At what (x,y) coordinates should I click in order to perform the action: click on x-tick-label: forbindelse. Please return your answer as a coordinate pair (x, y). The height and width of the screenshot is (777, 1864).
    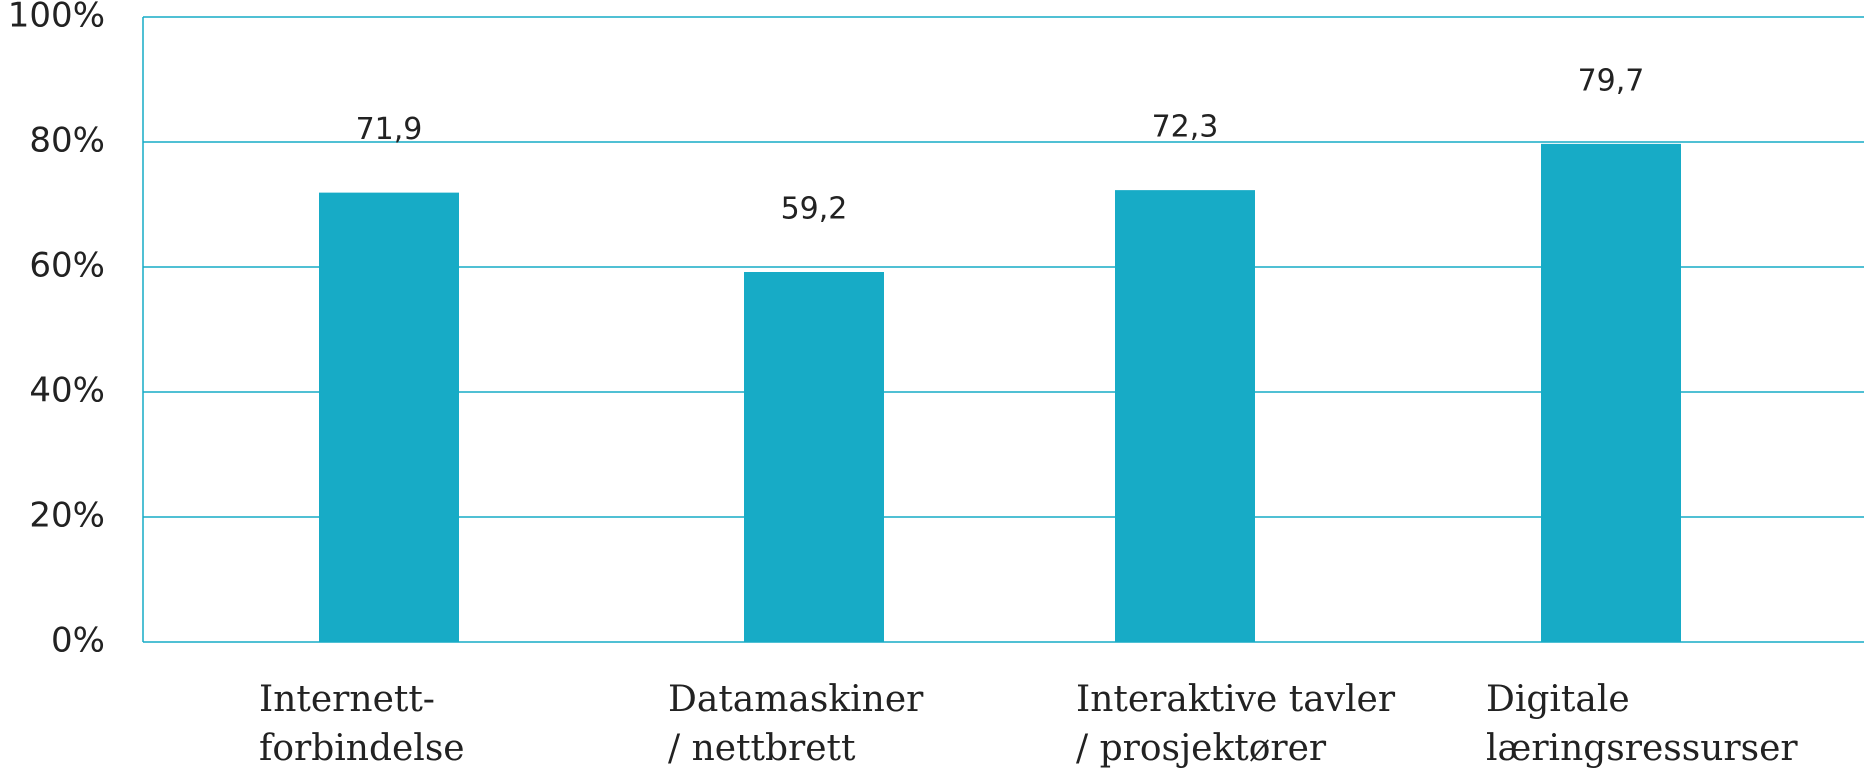
    Looking at the image, I should click on (362, 748).